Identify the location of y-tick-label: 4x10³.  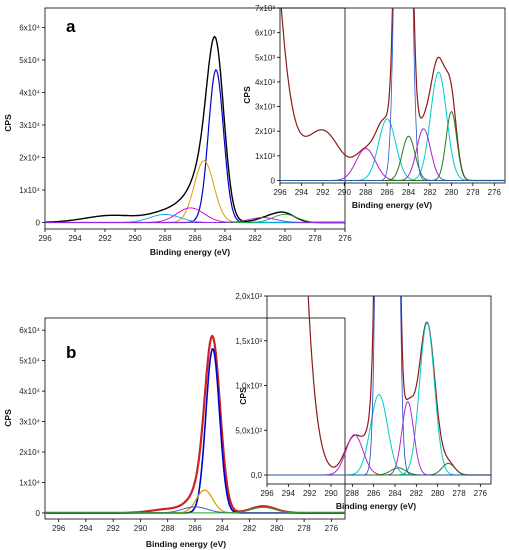
(265, 82).